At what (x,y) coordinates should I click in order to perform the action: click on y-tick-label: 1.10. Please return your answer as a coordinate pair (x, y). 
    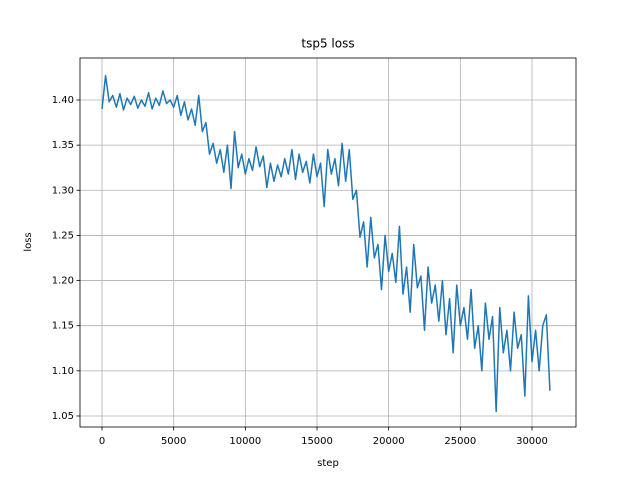
    Looking at the image, I should click on (63, 371).